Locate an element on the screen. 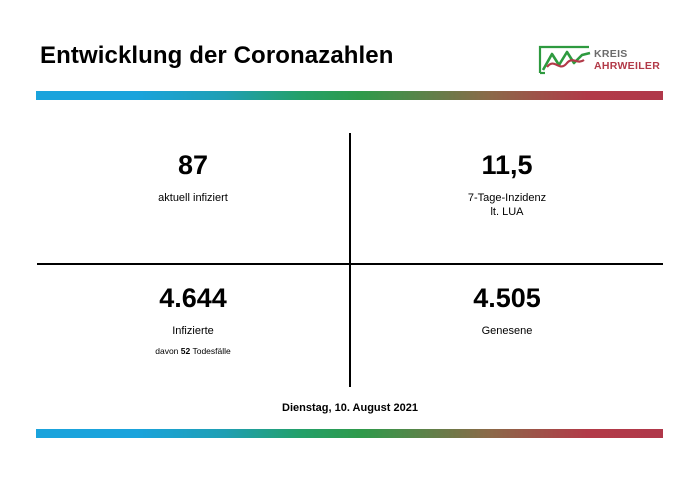 The height and width of the screenshot is (495, 700). stat-current-infected-value: 87 is located at coordinates (193, 165).